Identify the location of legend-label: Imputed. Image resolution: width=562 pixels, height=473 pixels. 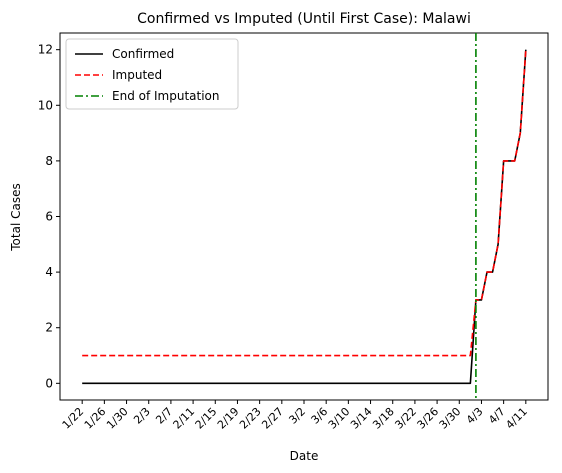
(137, 75).